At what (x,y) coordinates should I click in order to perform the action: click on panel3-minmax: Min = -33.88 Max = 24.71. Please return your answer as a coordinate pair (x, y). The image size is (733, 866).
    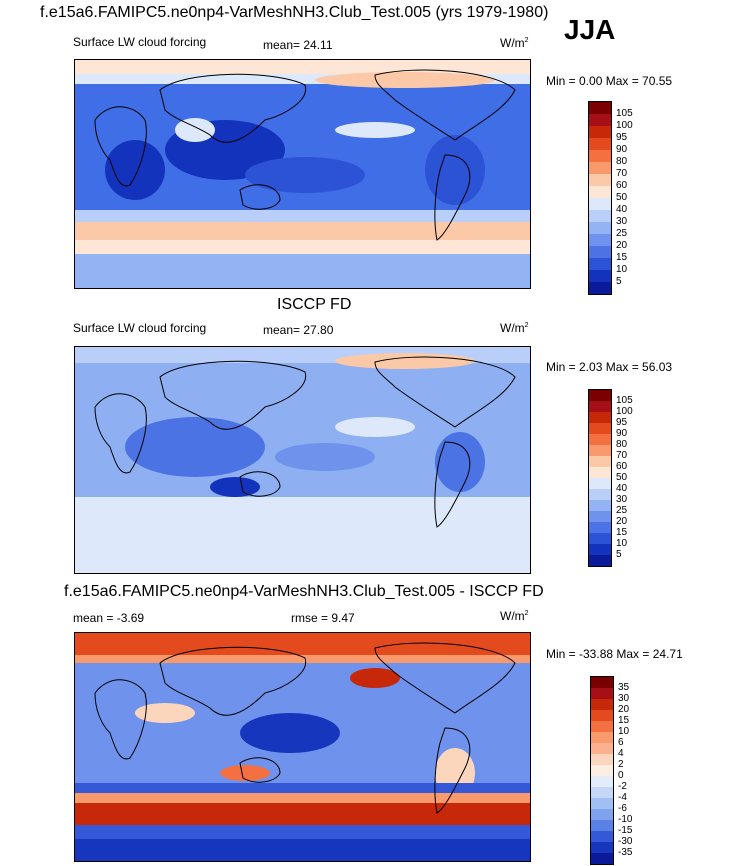
    Looking at the image, I should click on (614, 654).